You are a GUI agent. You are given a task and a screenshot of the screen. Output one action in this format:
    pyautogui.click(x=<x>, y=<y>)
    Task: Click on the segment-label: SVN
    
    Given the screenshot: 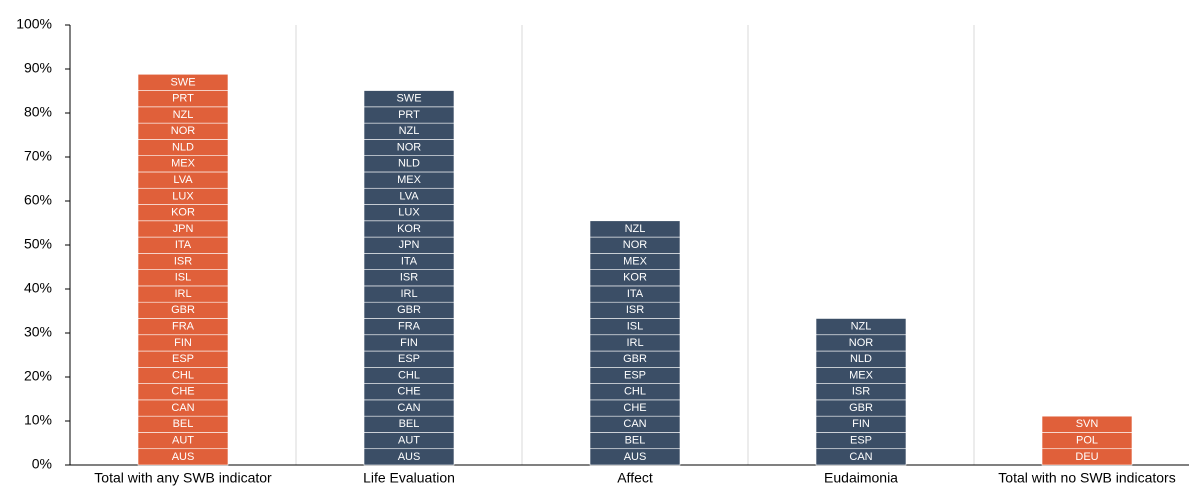 What is the action you would take?
    pyautogui.click(x=1087, y=424)
    